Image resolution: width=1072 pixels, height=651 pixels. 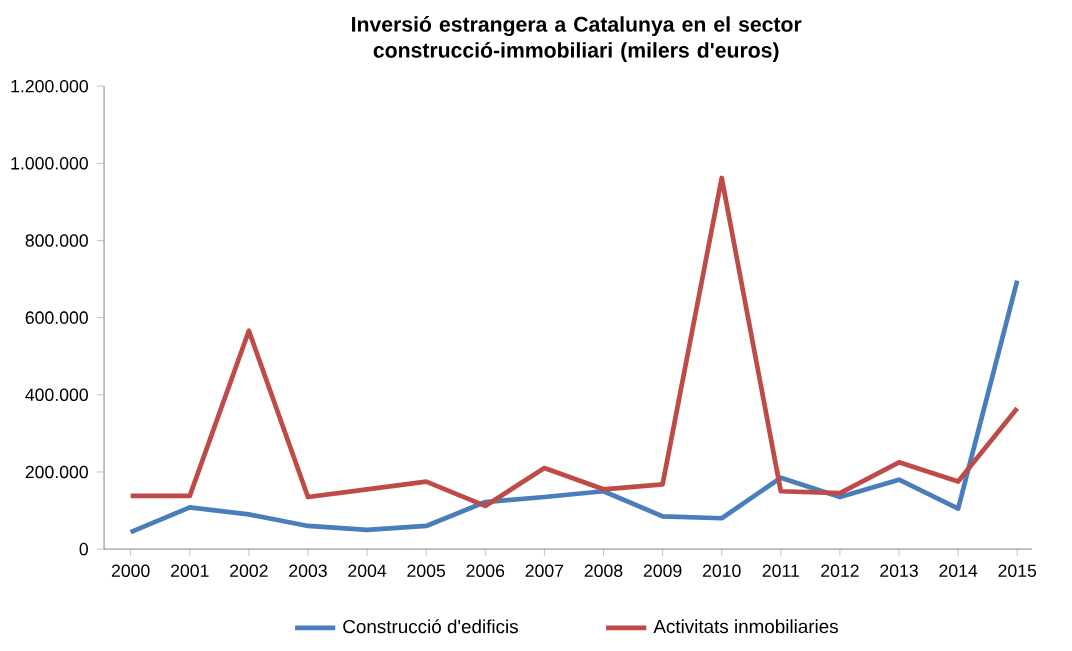 I want to click on x-tick-label: 2005, so click(x=426, y=571).